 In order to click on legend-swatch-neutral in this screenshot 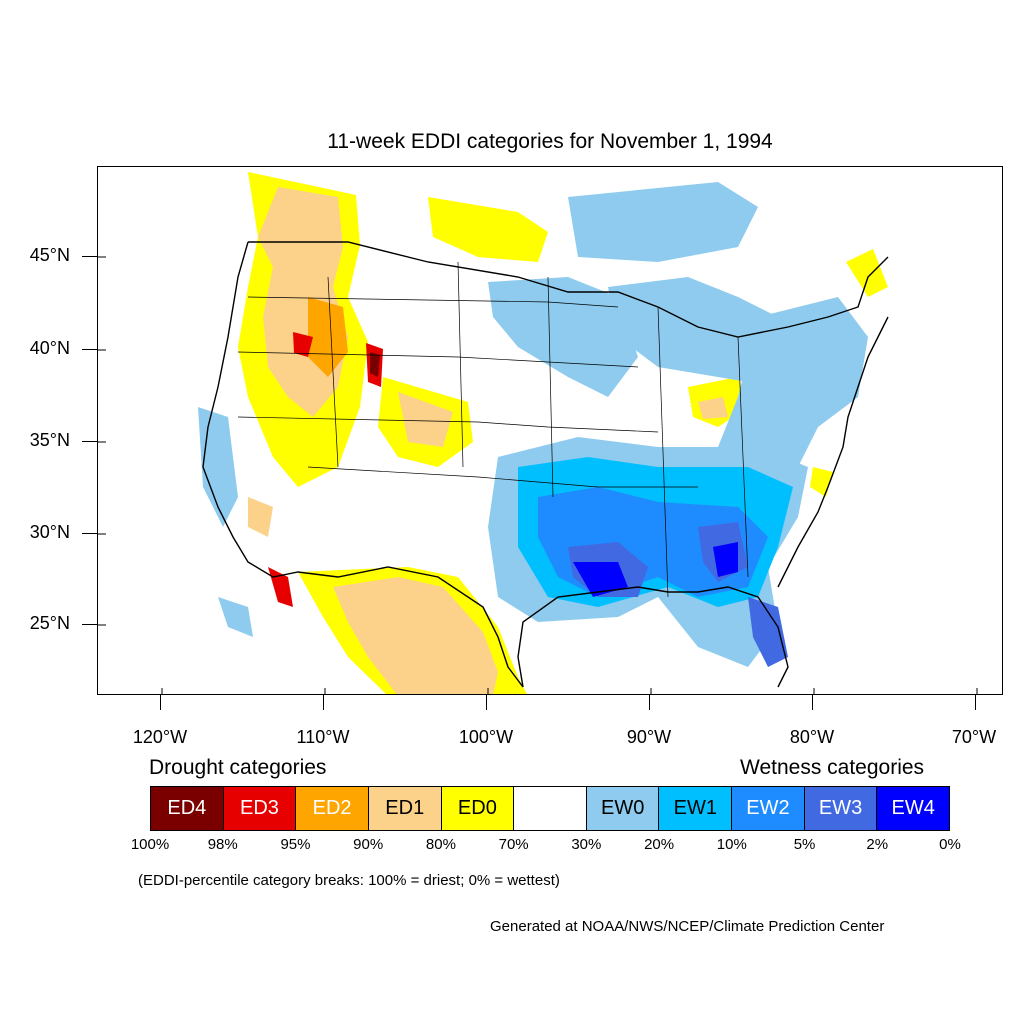, I will do `click(550, 808)`.